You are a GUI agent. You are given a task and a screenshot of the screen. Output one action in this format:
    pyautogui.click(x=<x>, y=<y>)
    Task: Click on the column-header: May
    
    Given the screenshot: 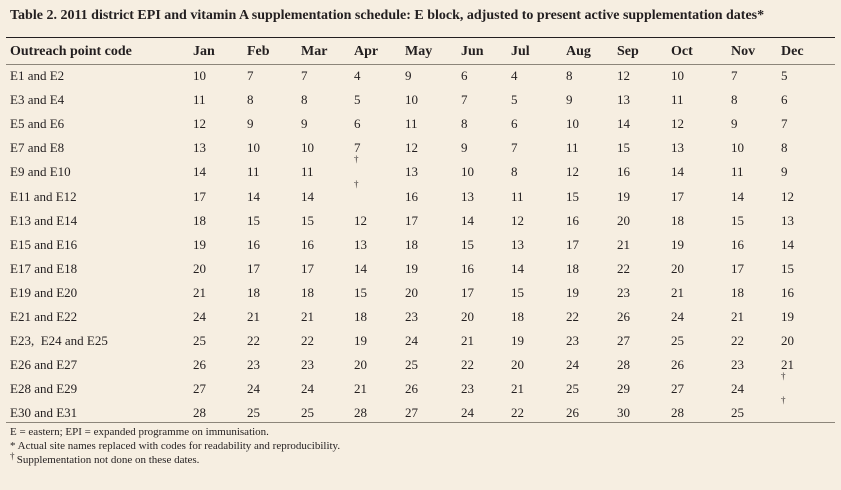 What is the action you would take?
    pyautogui.click(x=419, y=51)
    